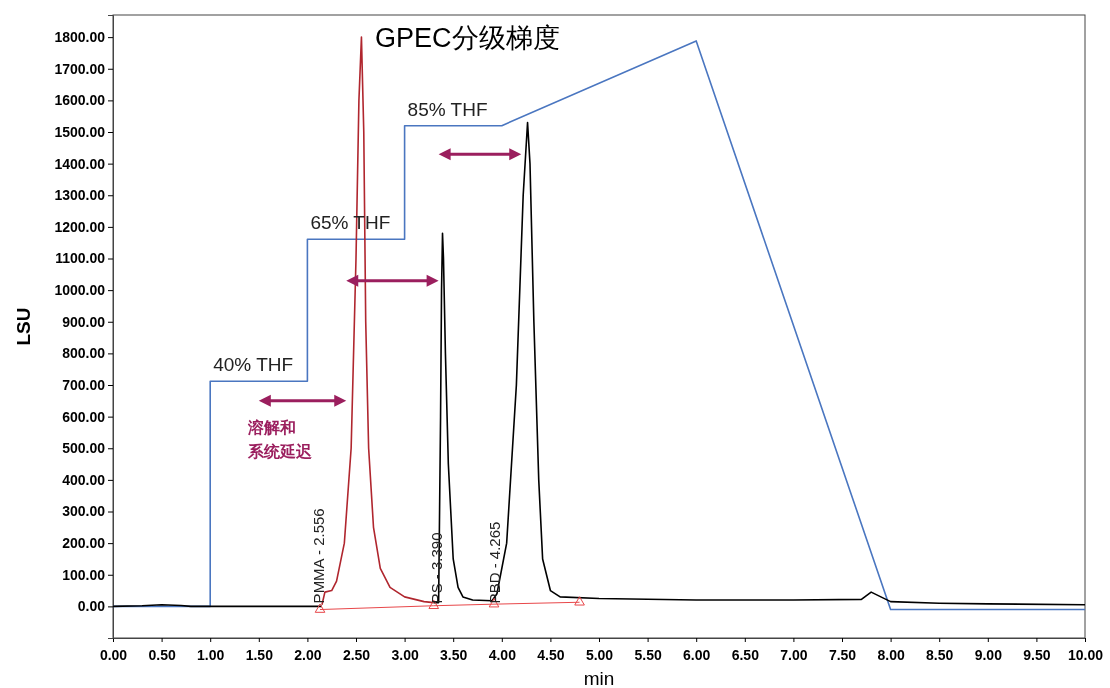 This screenshot has height=688, width=1110. I want to click on y-tick-label: 500.00, so click(84, 448).